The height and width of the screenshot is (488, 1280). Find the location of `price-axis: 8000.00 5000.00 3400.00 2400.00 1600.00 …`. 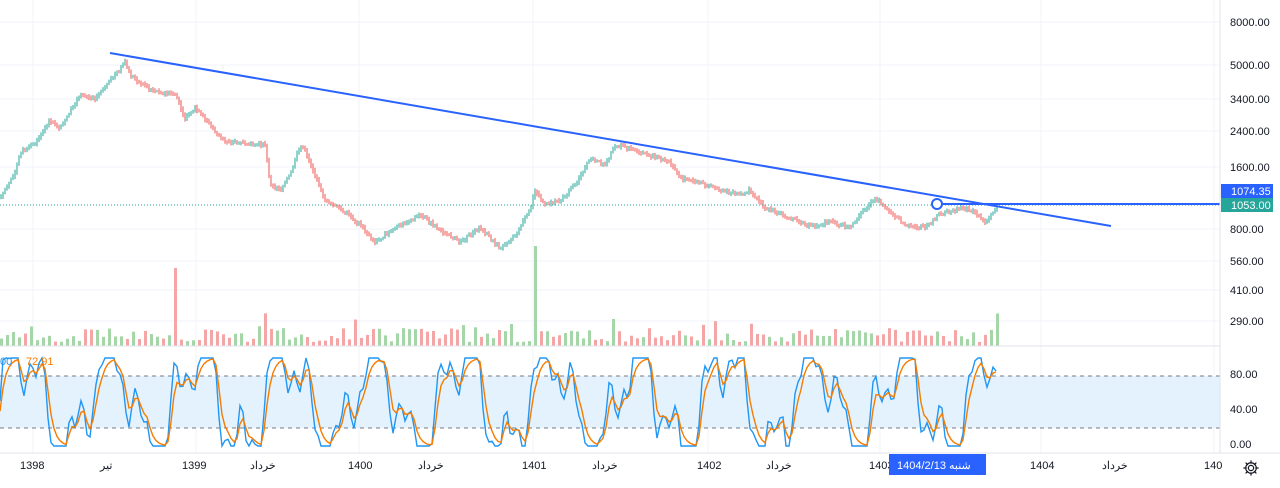

price-axis: 8000.00 5000.00 3400.00 2400.00 1600.00 … is located at coordinates (1250, 172).